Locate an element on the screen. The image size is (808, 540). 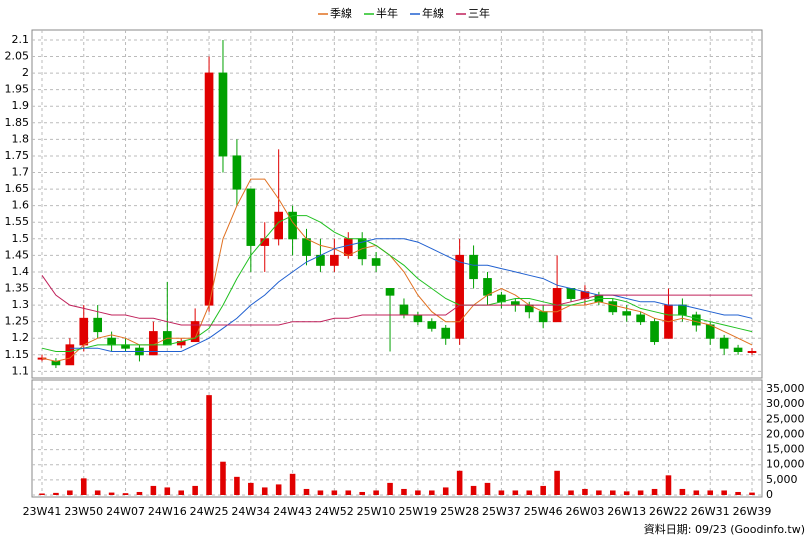
y-tick-label: 1.9 is located at coordinates (21, 105).